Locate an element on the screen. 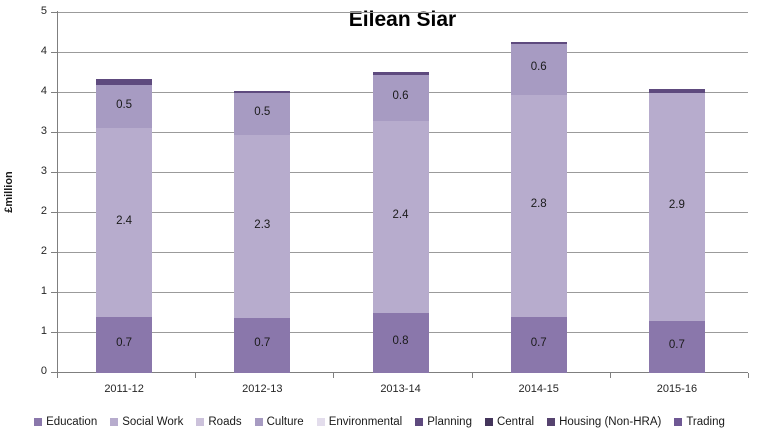 This screenshot has width=759, height=443. data-label-education-2011-12: 0.7 is located at coordinates (124, 343).